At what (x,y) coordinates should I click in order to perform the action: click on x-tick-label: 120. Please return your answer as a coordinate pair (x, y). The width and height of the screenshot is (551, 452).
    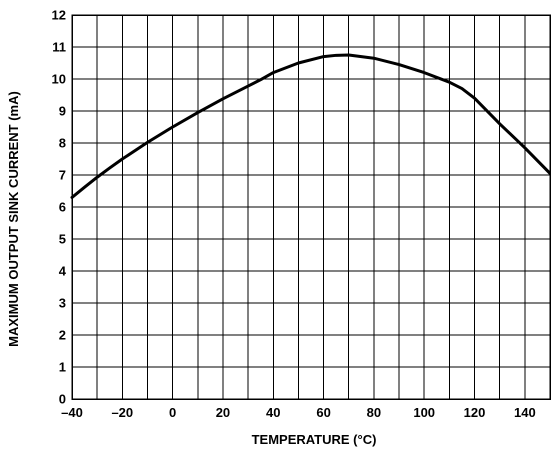
    Looking at the image, I should click on (475, 412).